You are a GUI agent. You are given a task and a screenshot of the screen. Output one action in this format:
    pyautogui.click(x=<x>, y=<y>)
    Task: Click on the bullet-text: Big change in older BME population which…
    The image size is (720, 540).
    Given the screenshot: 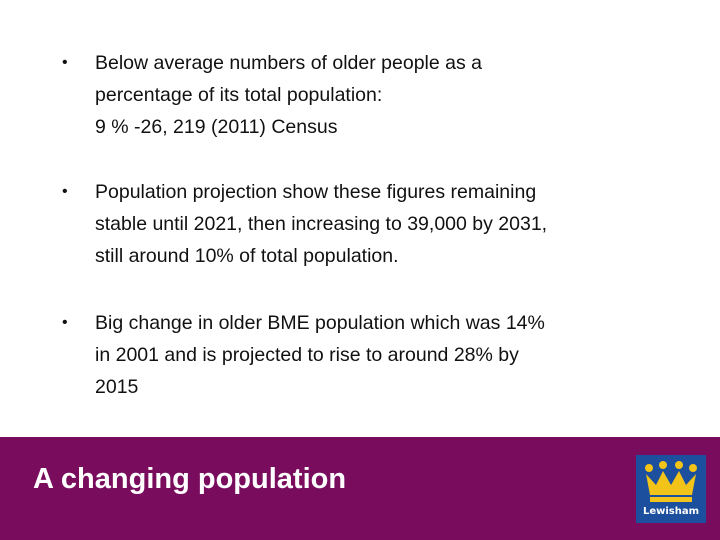 What is the action you would take?
    pyautogui.click(x=320, y=323)
    